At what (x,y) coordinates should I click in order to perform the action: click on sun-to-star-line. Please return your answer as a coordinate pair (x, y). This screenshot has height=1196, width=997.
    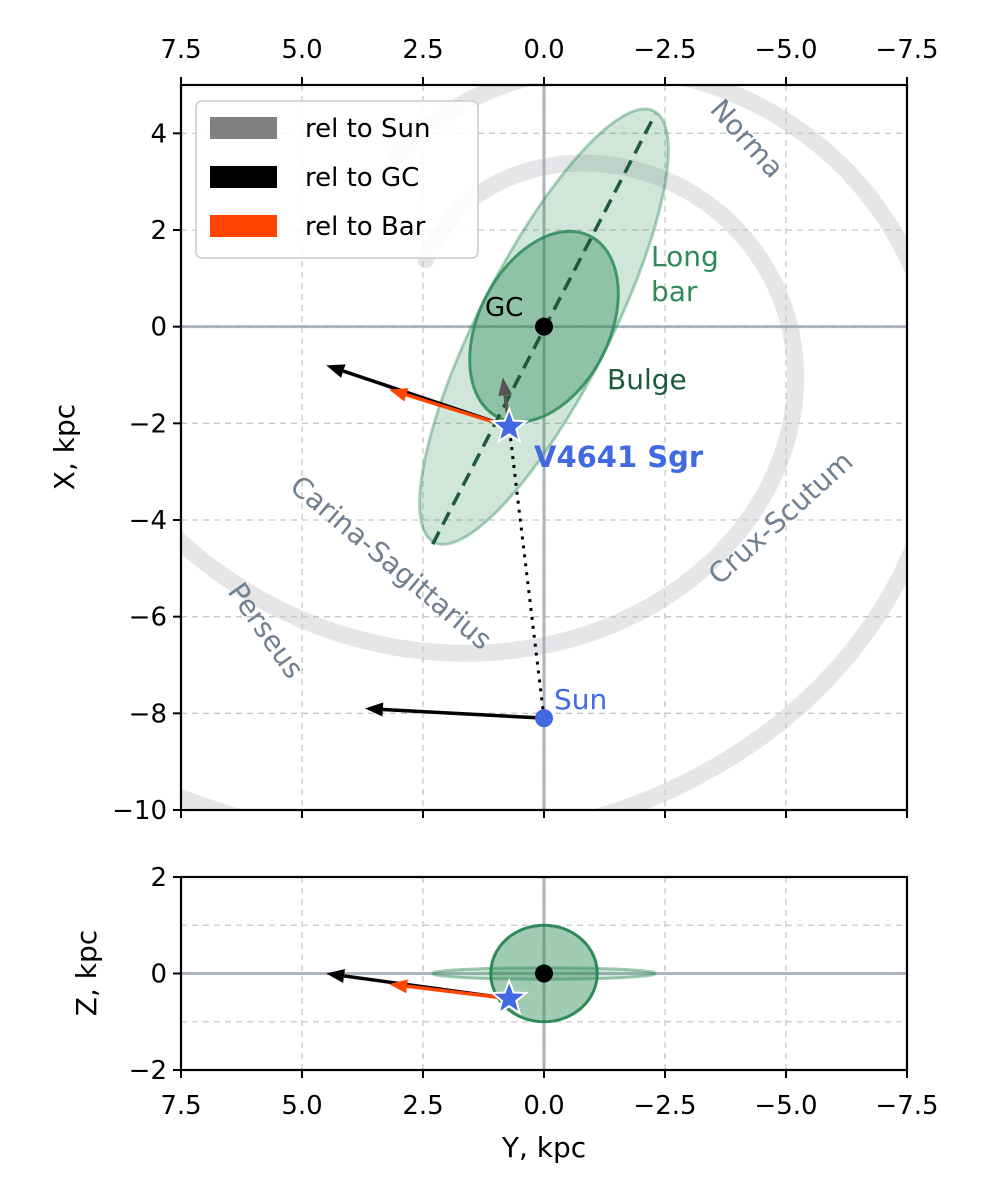
    Looking at the image, I should click on (526, 572).